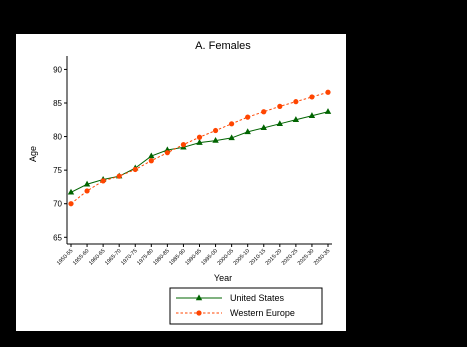 The width and height of the screenshot is (467, 347). I want to click on x-tick-label: 1985-90, so click(177, 257).